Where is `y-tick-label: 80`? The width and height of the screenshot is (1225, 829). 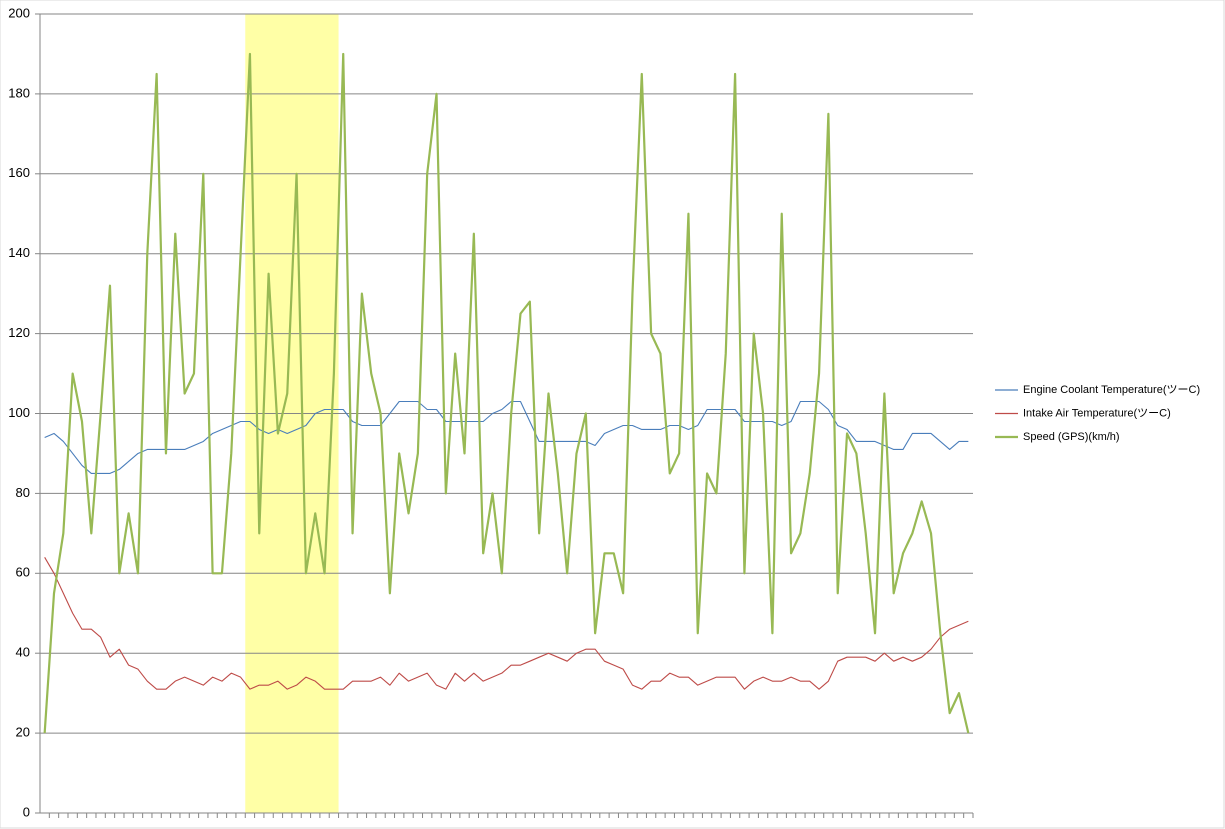
y-tick-label: 80 is located at coordinates (23, 492).